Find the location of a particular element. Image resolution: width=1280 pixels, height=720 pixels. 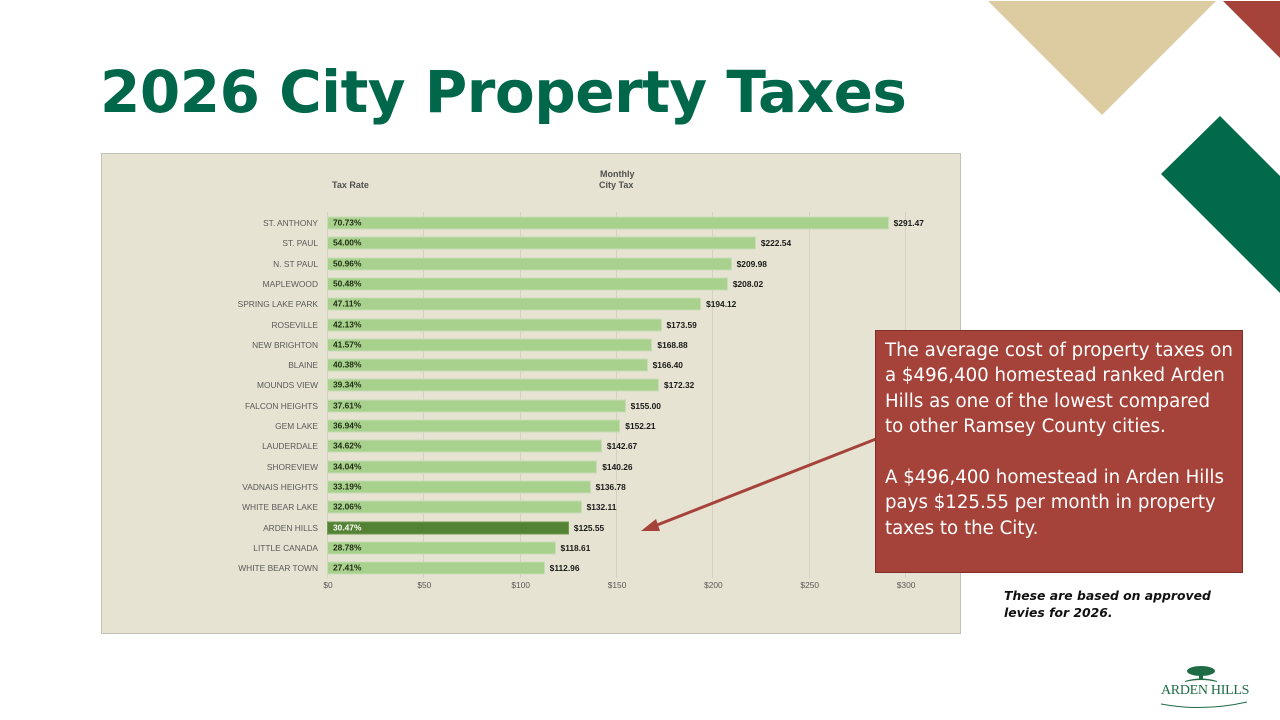

bar: 47.11% is located at coordinates (514, 304).